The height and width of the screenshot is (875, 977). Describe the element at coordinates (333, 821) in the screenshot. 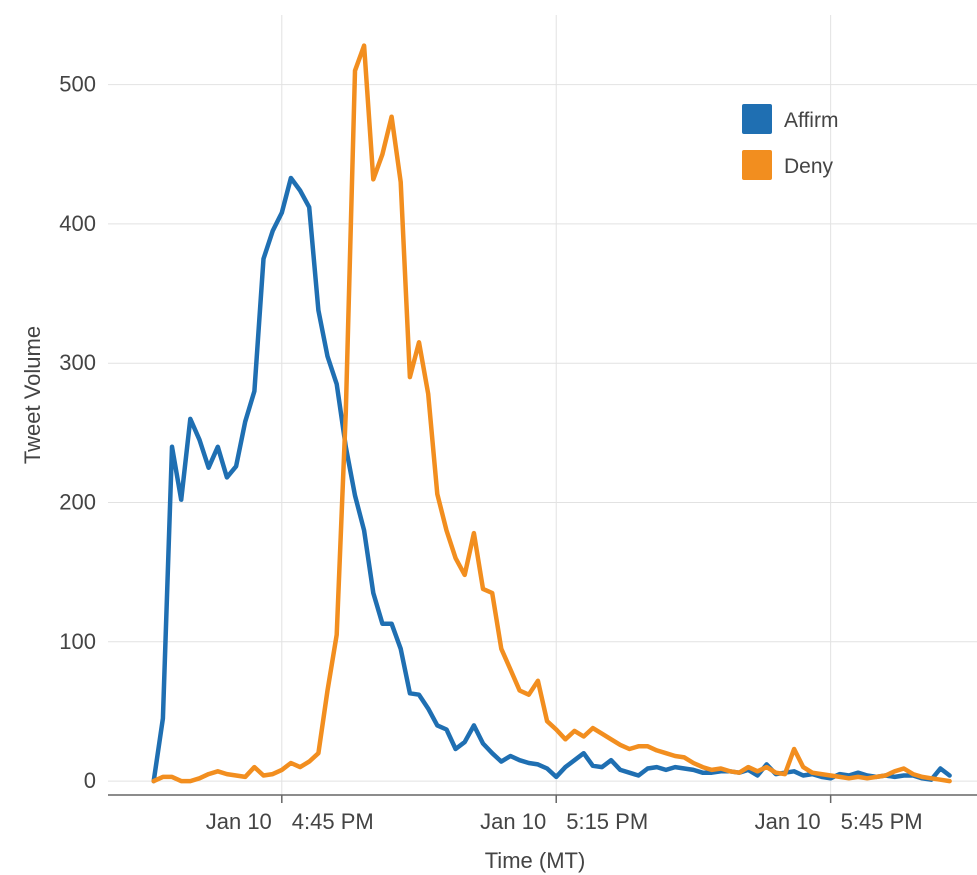

I see `x-tick-time: 4:45 PM` at that location.